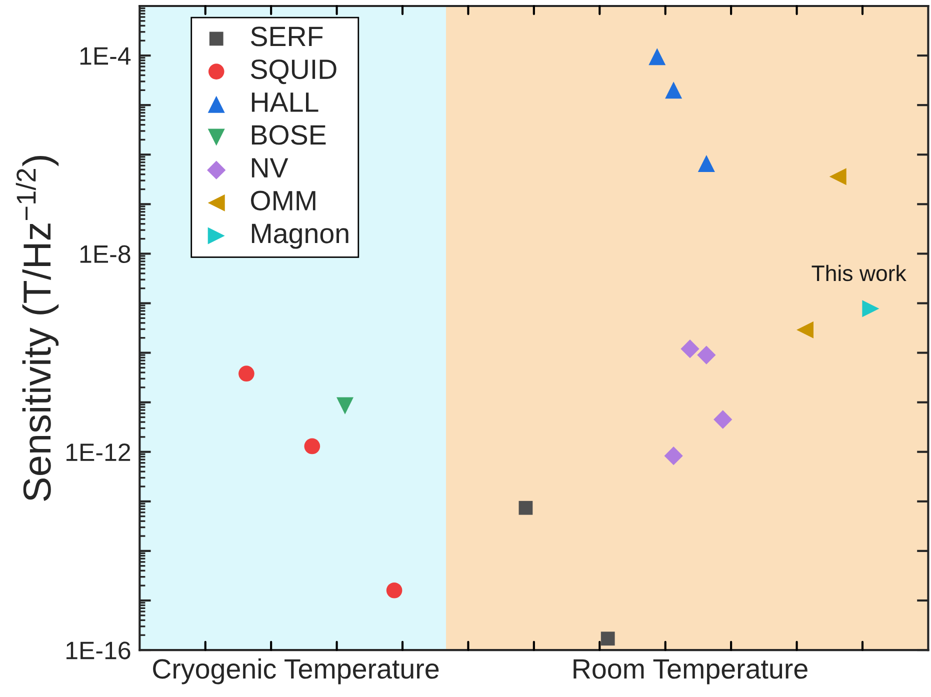 Image resolution: width=931 pixels, height=697 pixels. Describe the element at coordinates (283, 200) in the screenshot. I see `legend-label: OMM` at that location.